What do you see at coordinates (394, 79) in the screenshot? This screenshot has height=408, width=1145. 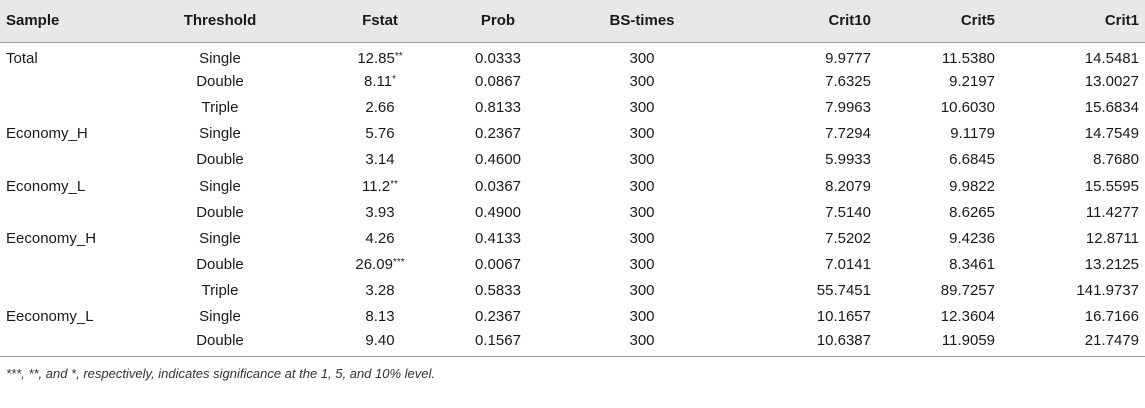 I see `significance-stars: *` at bounding box center [394, 79].